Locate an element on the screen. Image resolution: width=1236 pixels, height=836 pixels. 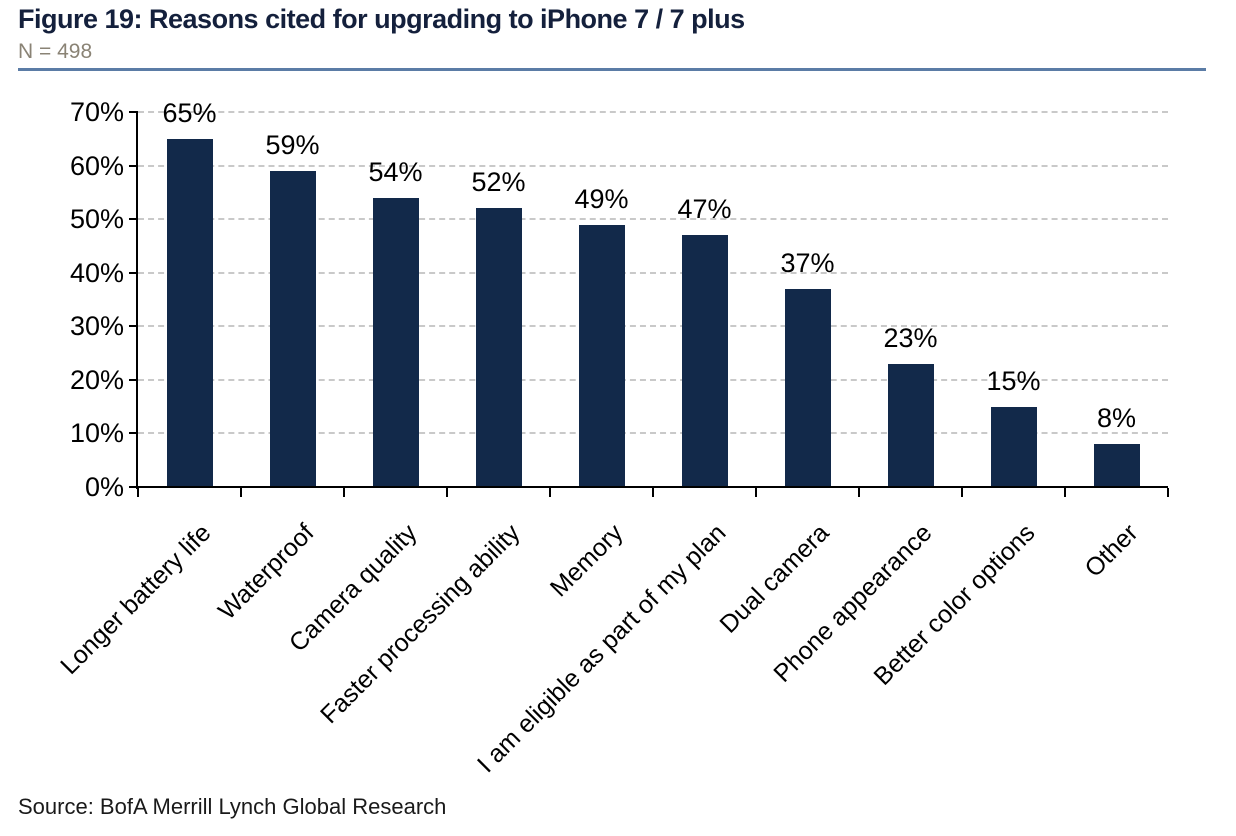
bar-value-label: 37% is located at coordinates (807, 262).